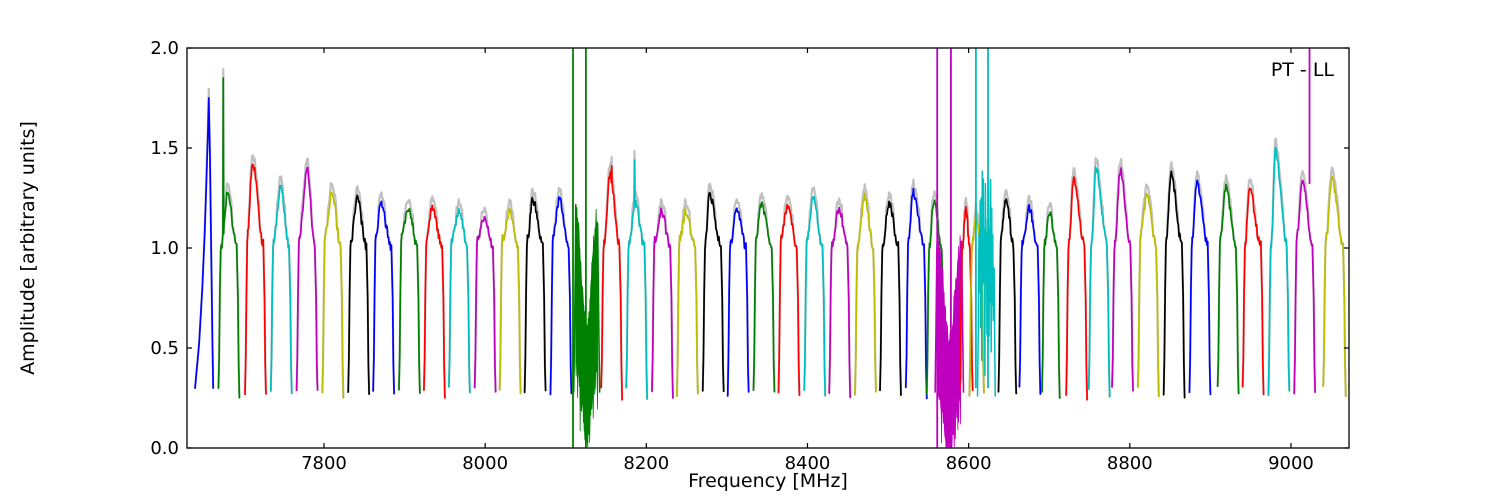 The width and height of the screenshot is (1500, 500). What do you see at coordinates (28, 248) in the screenshot?
I see `y-axis-label: Amplitude [arbitrary units]` at bounding box center [28, 248].